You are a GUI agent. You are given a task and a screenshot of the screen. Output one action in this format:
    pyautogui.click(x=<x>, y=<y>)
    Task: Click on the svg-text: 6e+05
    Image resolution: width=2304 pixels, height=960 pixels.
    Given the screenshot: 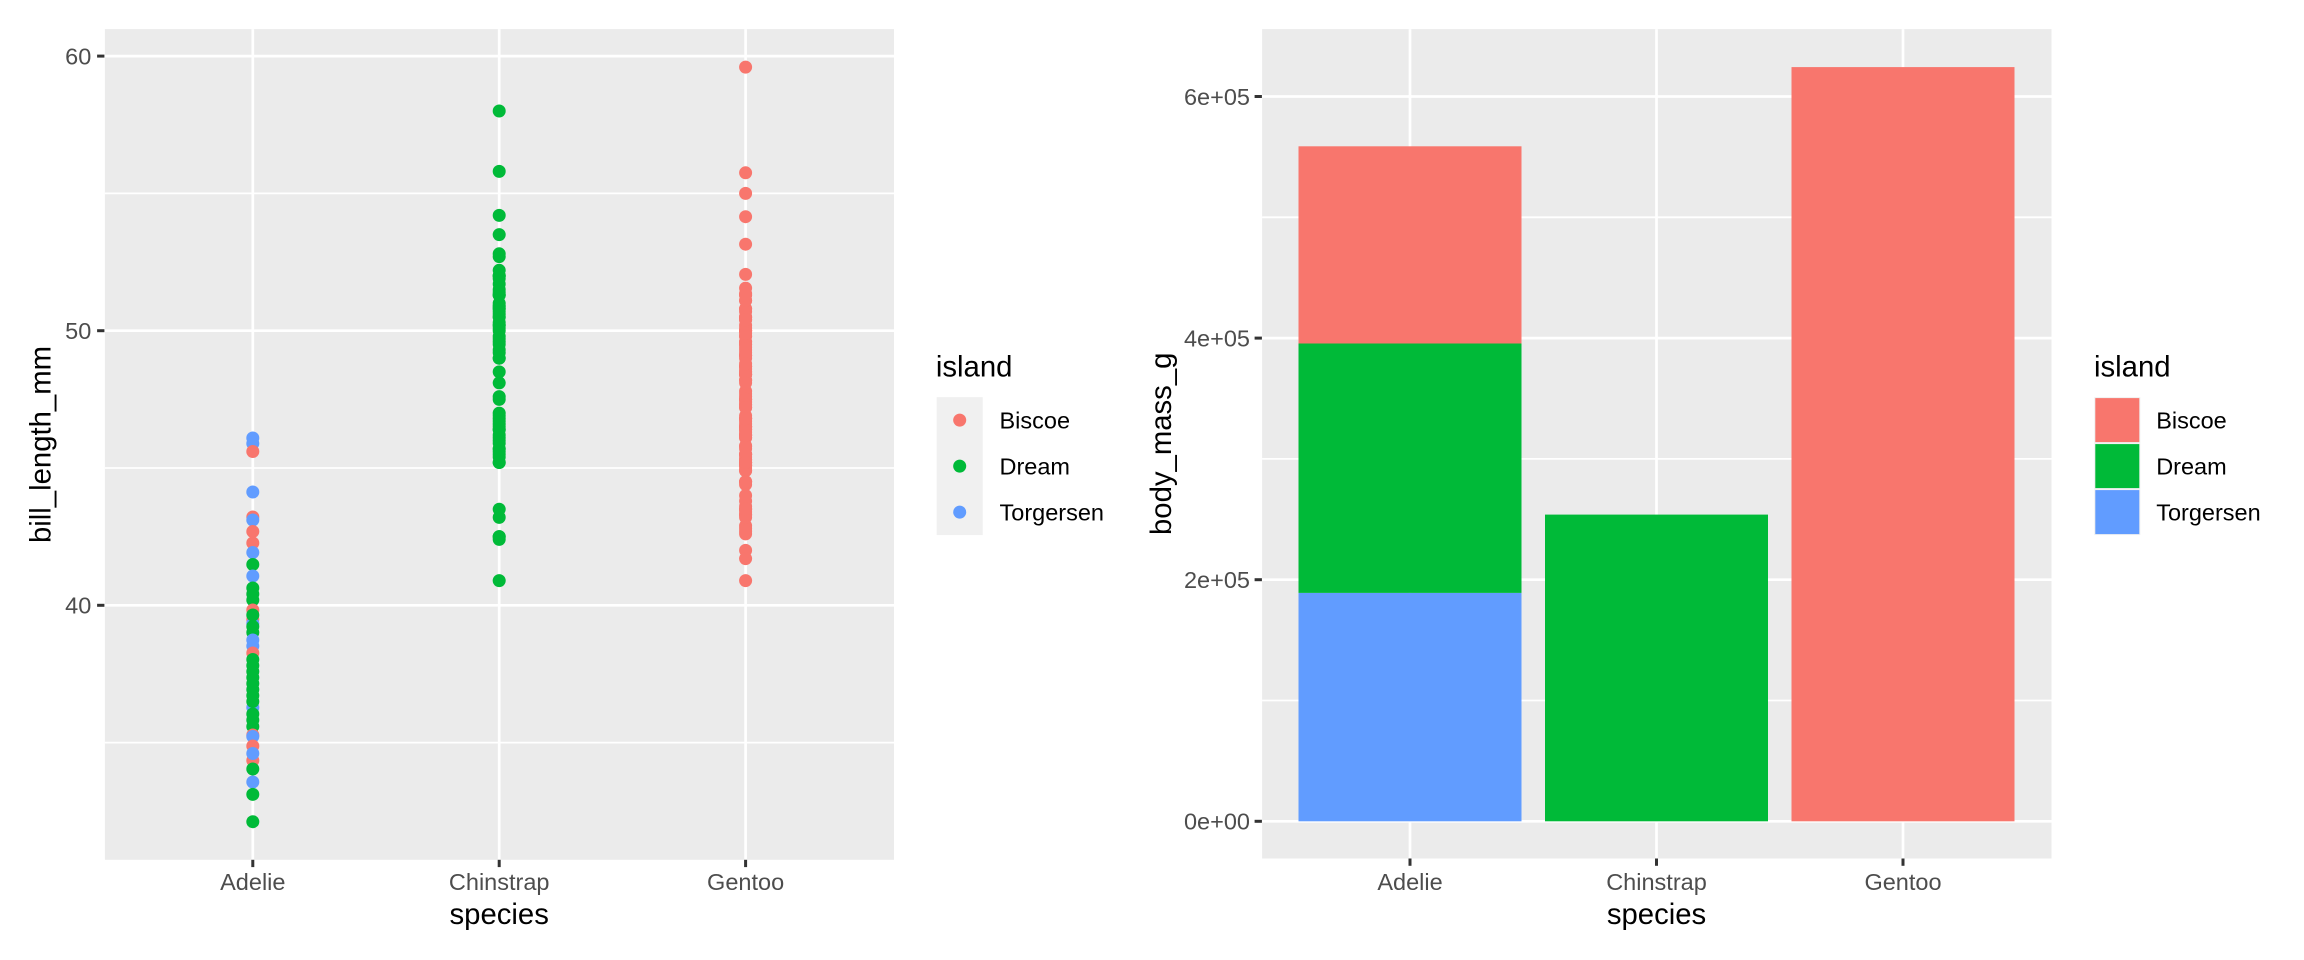 What is the action you would take?
    pyautogui.click(x=1217, y=97)
    